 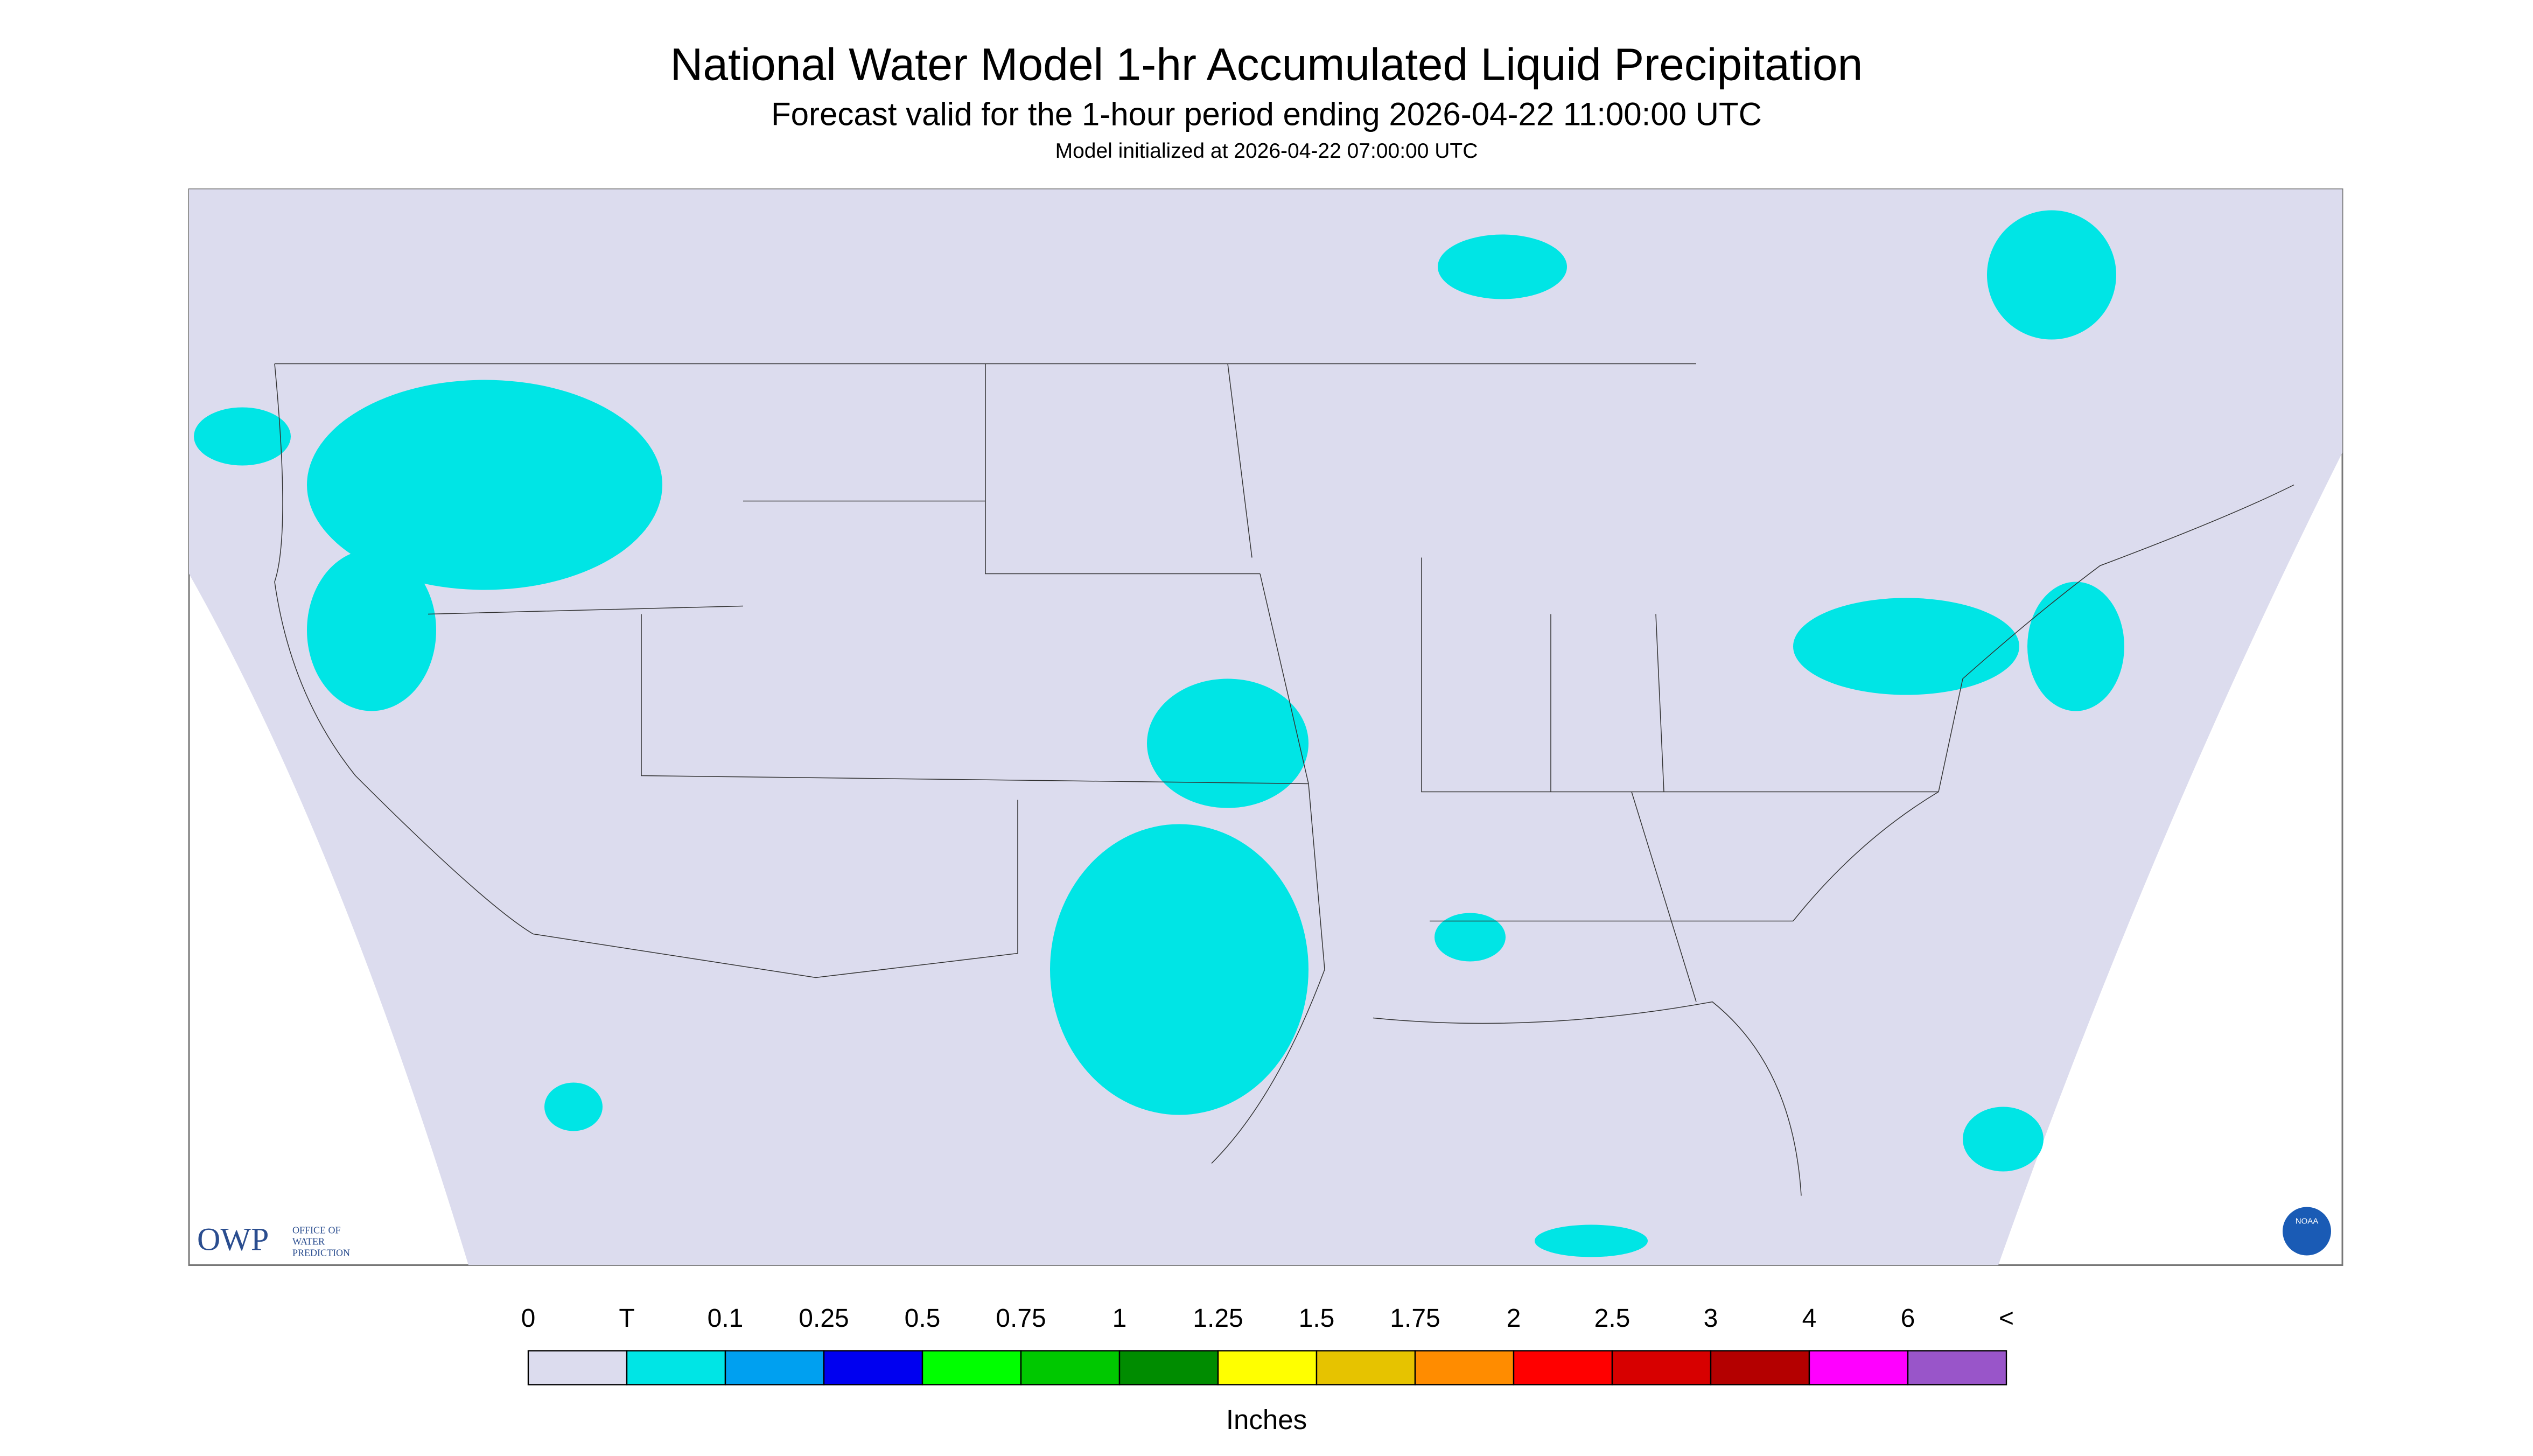 What do you see at coordinates (824, 1318) in the screenshot?
I see `colorbar-label: 0.25` at bounding box center [824, 1318].